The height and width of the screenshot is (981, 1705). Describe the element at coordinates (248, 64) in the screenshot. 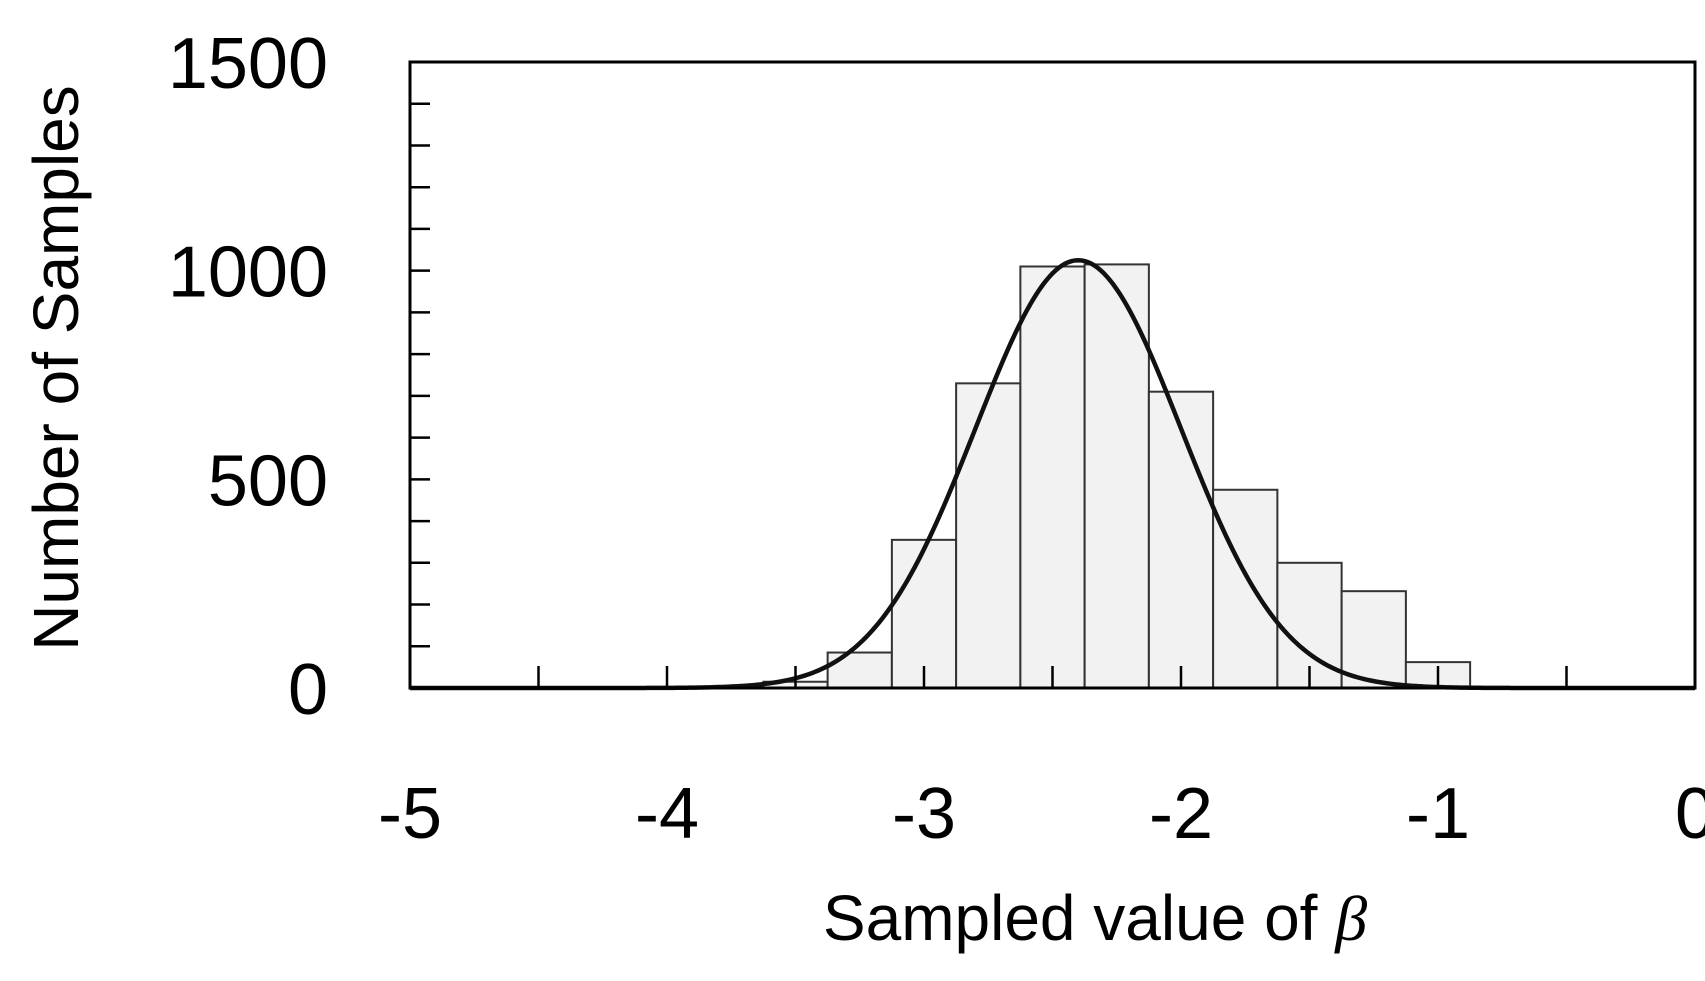

I see `y-tick-label: 1500` at that location.